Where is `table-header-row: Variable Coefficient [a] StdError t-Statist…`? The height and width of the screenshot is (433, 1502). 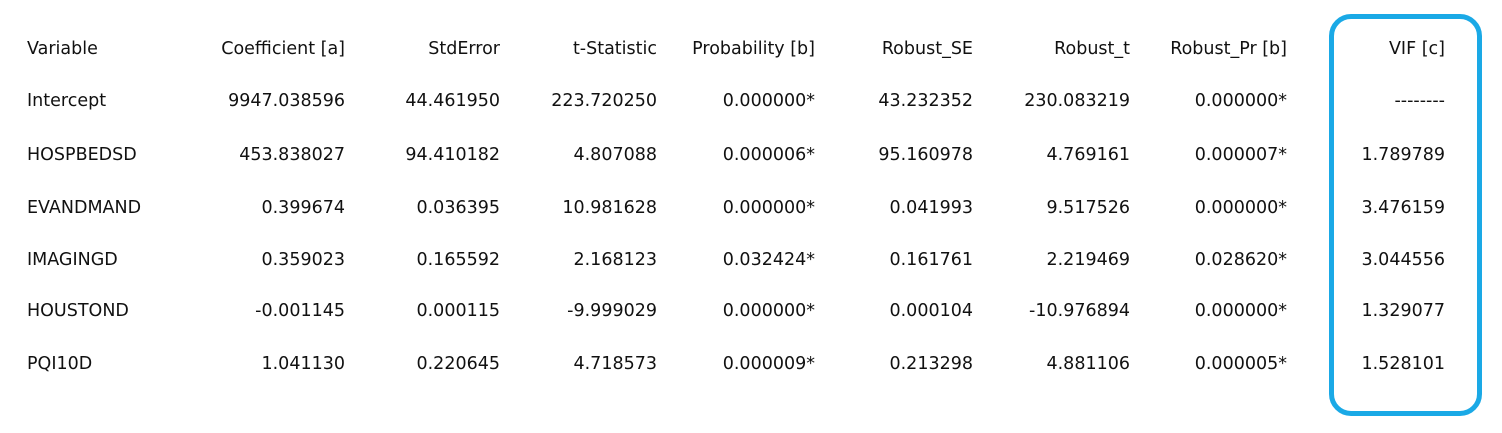
table-header-row: Variable Coefficient [a] StdError t-Statist… is located at coordinates (751, 49).